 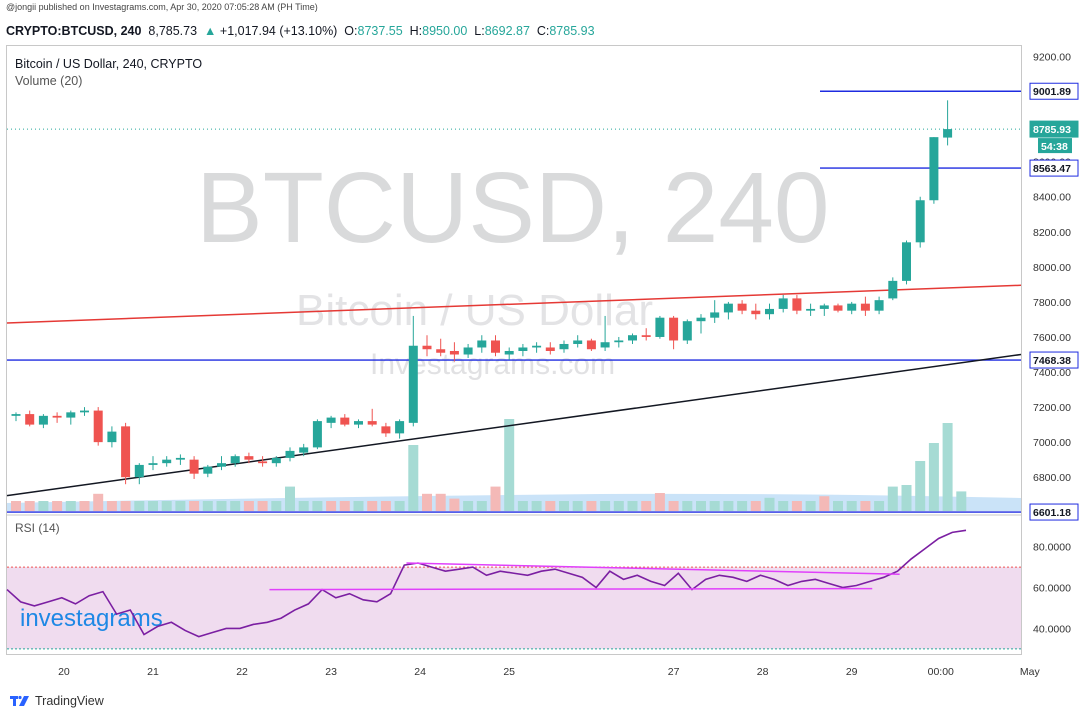 What do you see at coordinates (91, 618) in the screenshot?
I see `investagrams-logo: investagrams` at bounding box center [91, 618].